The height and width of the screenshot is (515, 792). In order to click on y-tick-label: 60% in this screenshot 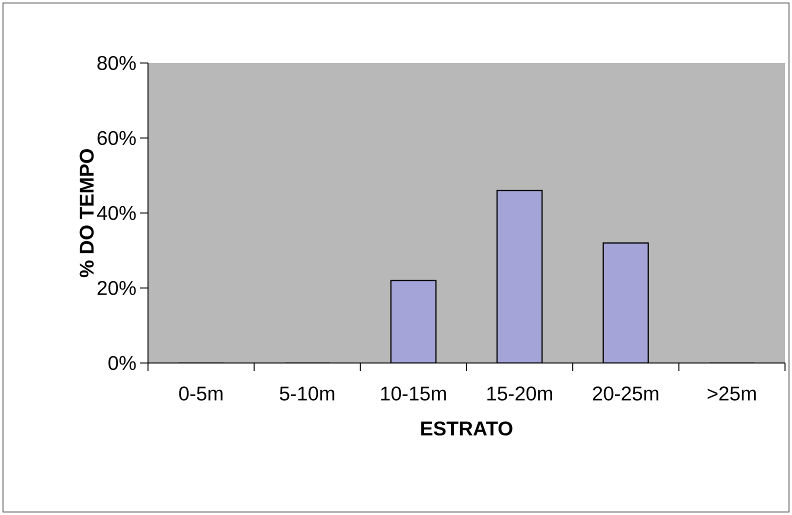, I will do `click(117, 138)`.